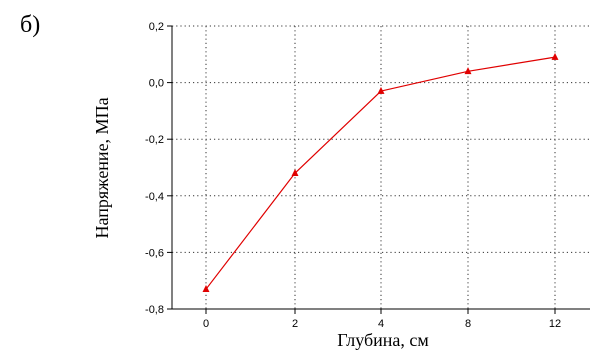 This screenshot has width=598, height=356. I want to click on y-tick-label: 0,2, so click(156, 27).